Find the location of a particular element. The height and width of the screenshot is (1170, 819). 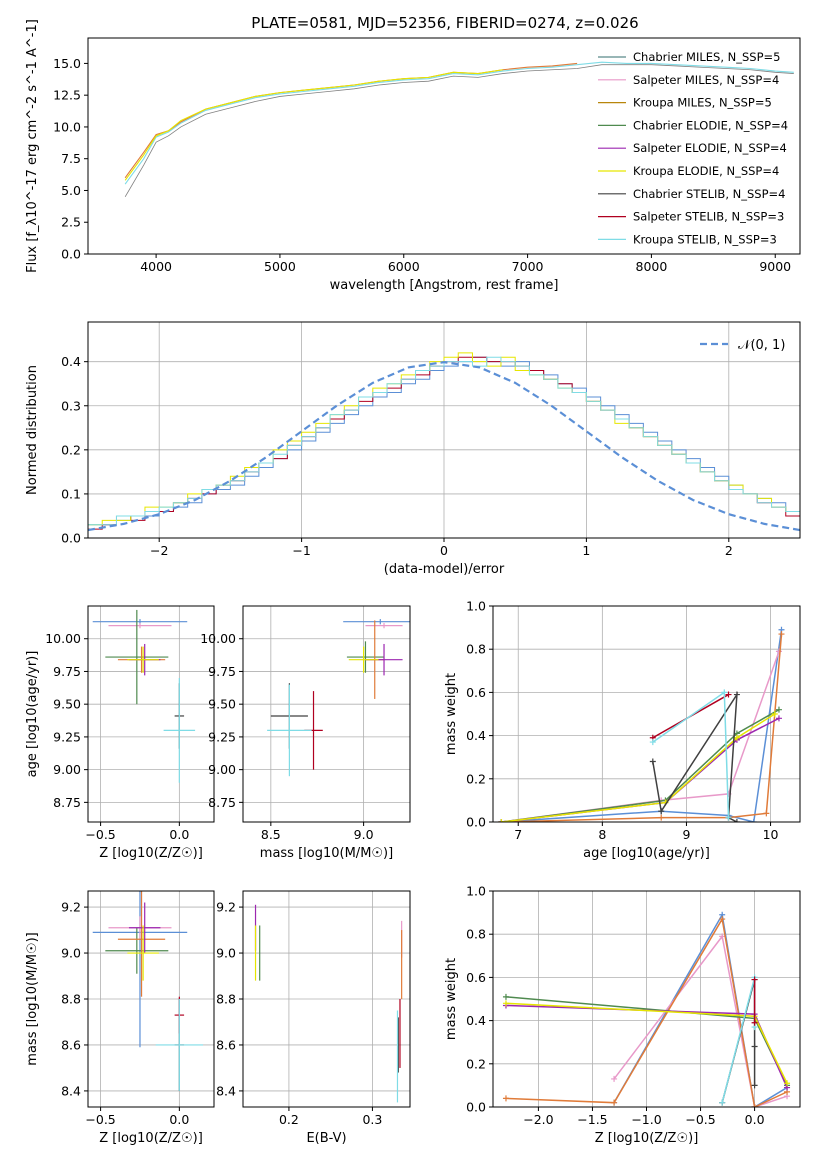

x-tick-label: 6000 is located at coordinates (404, 266).